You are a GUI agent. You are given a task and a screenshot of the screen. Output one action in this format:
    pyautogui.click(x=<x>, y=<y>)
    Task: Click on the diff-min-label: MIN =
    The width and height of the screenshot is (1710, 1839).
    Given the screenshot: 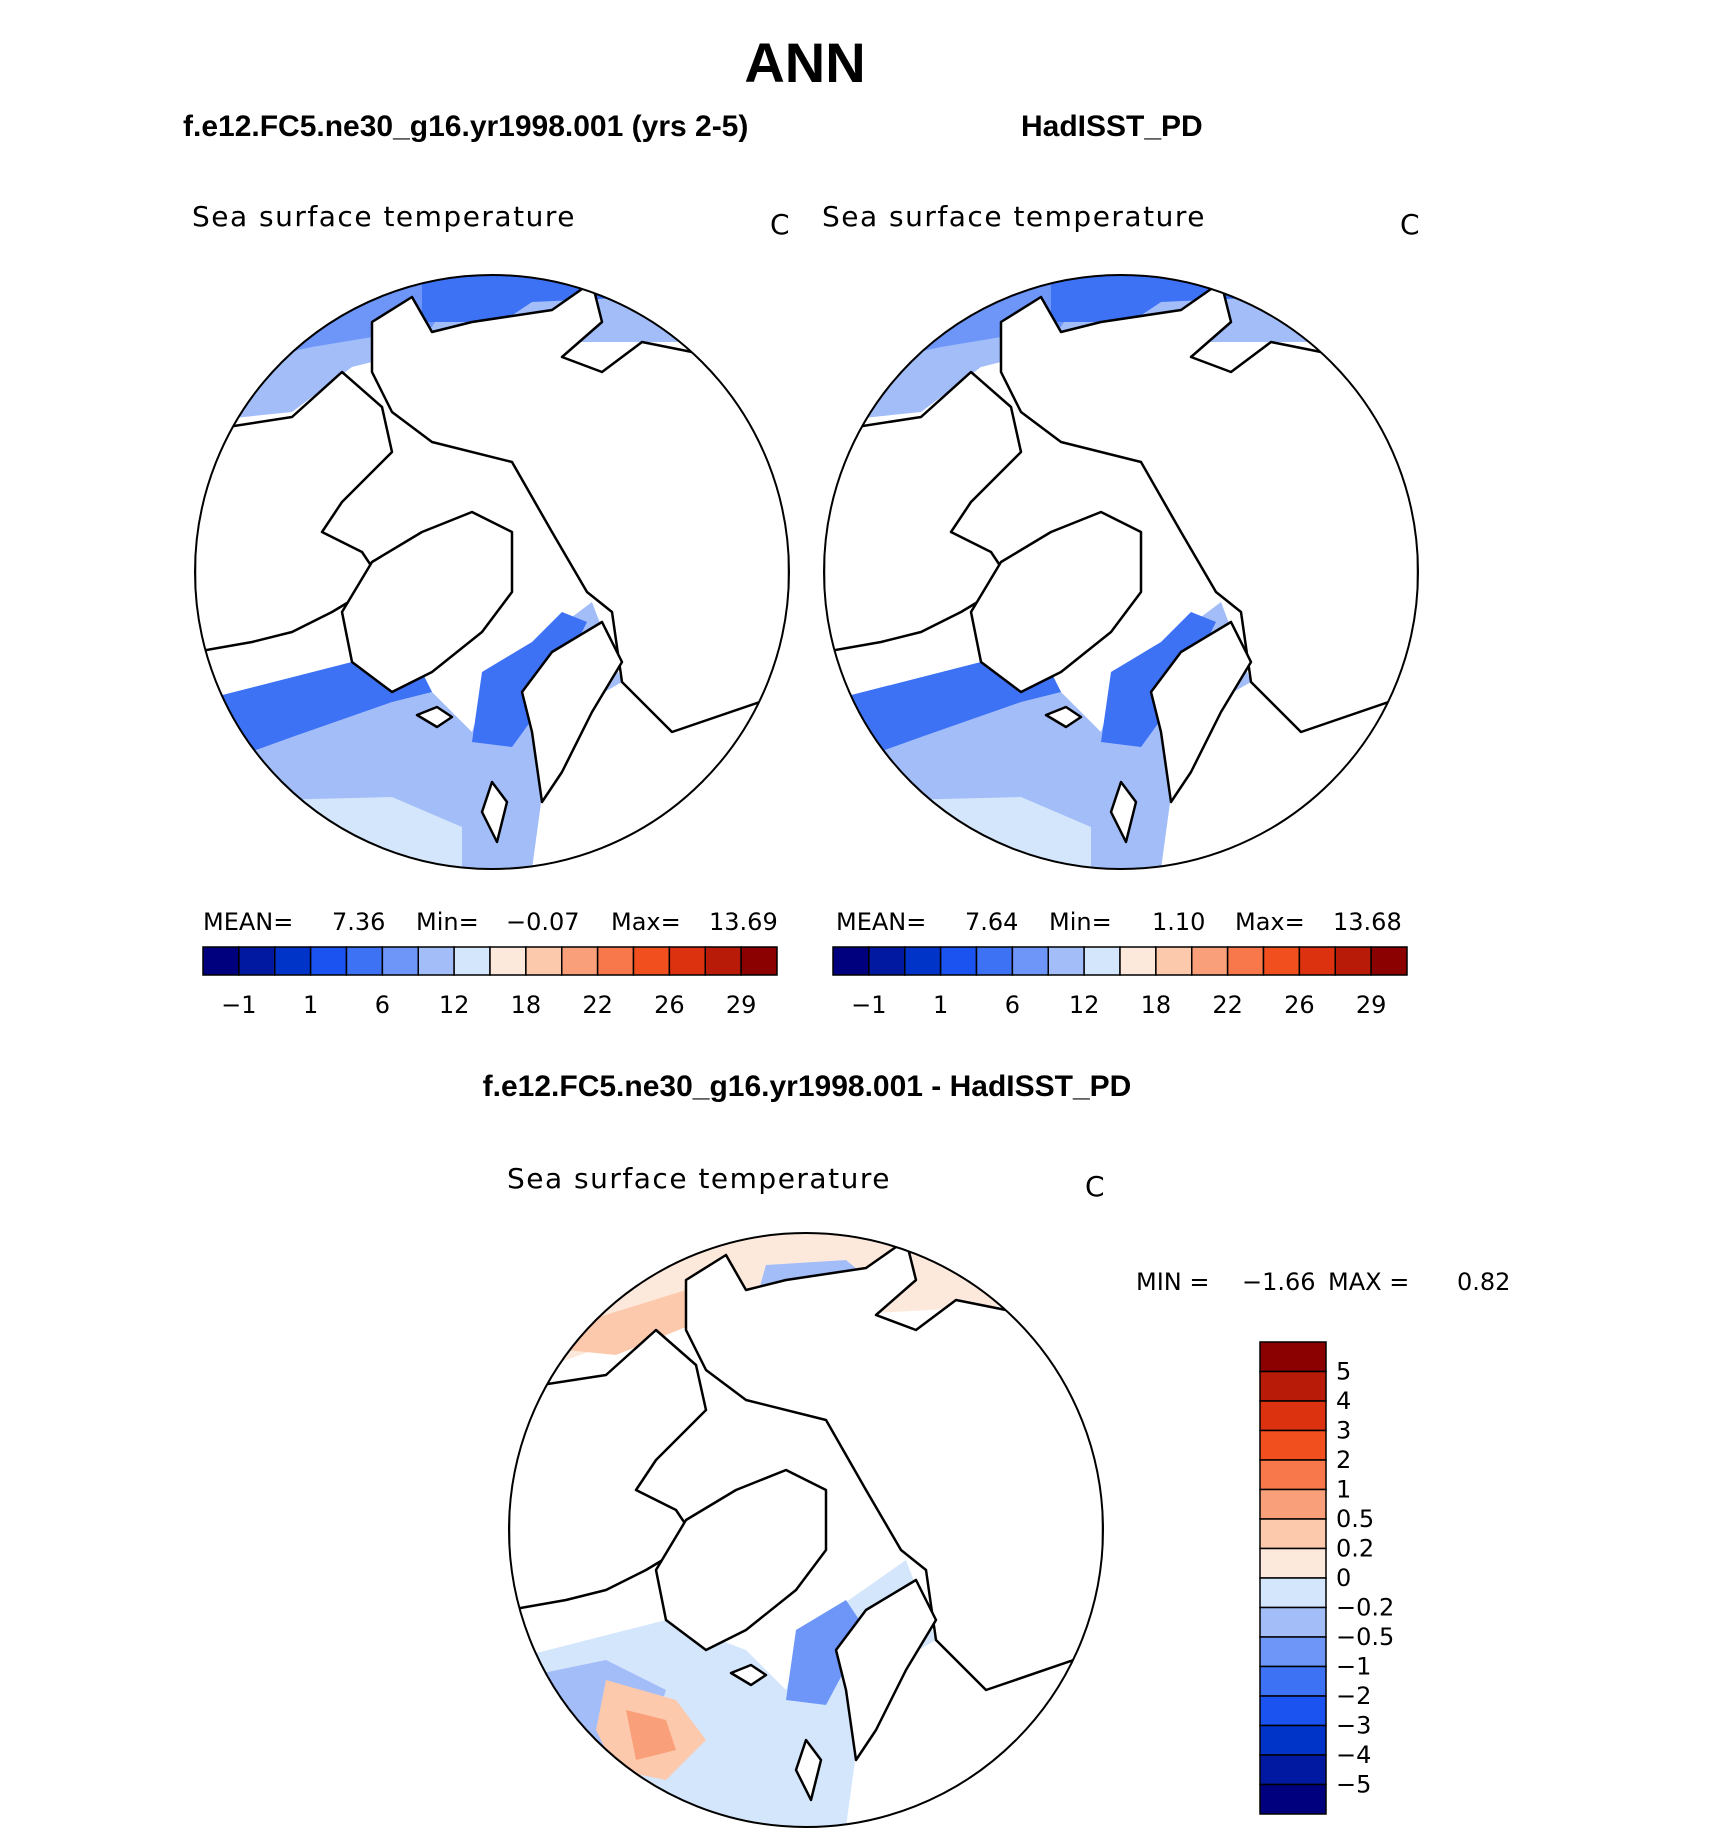 What is the action you would take?
    pyautogui.click(x=1173, y=1282)
    